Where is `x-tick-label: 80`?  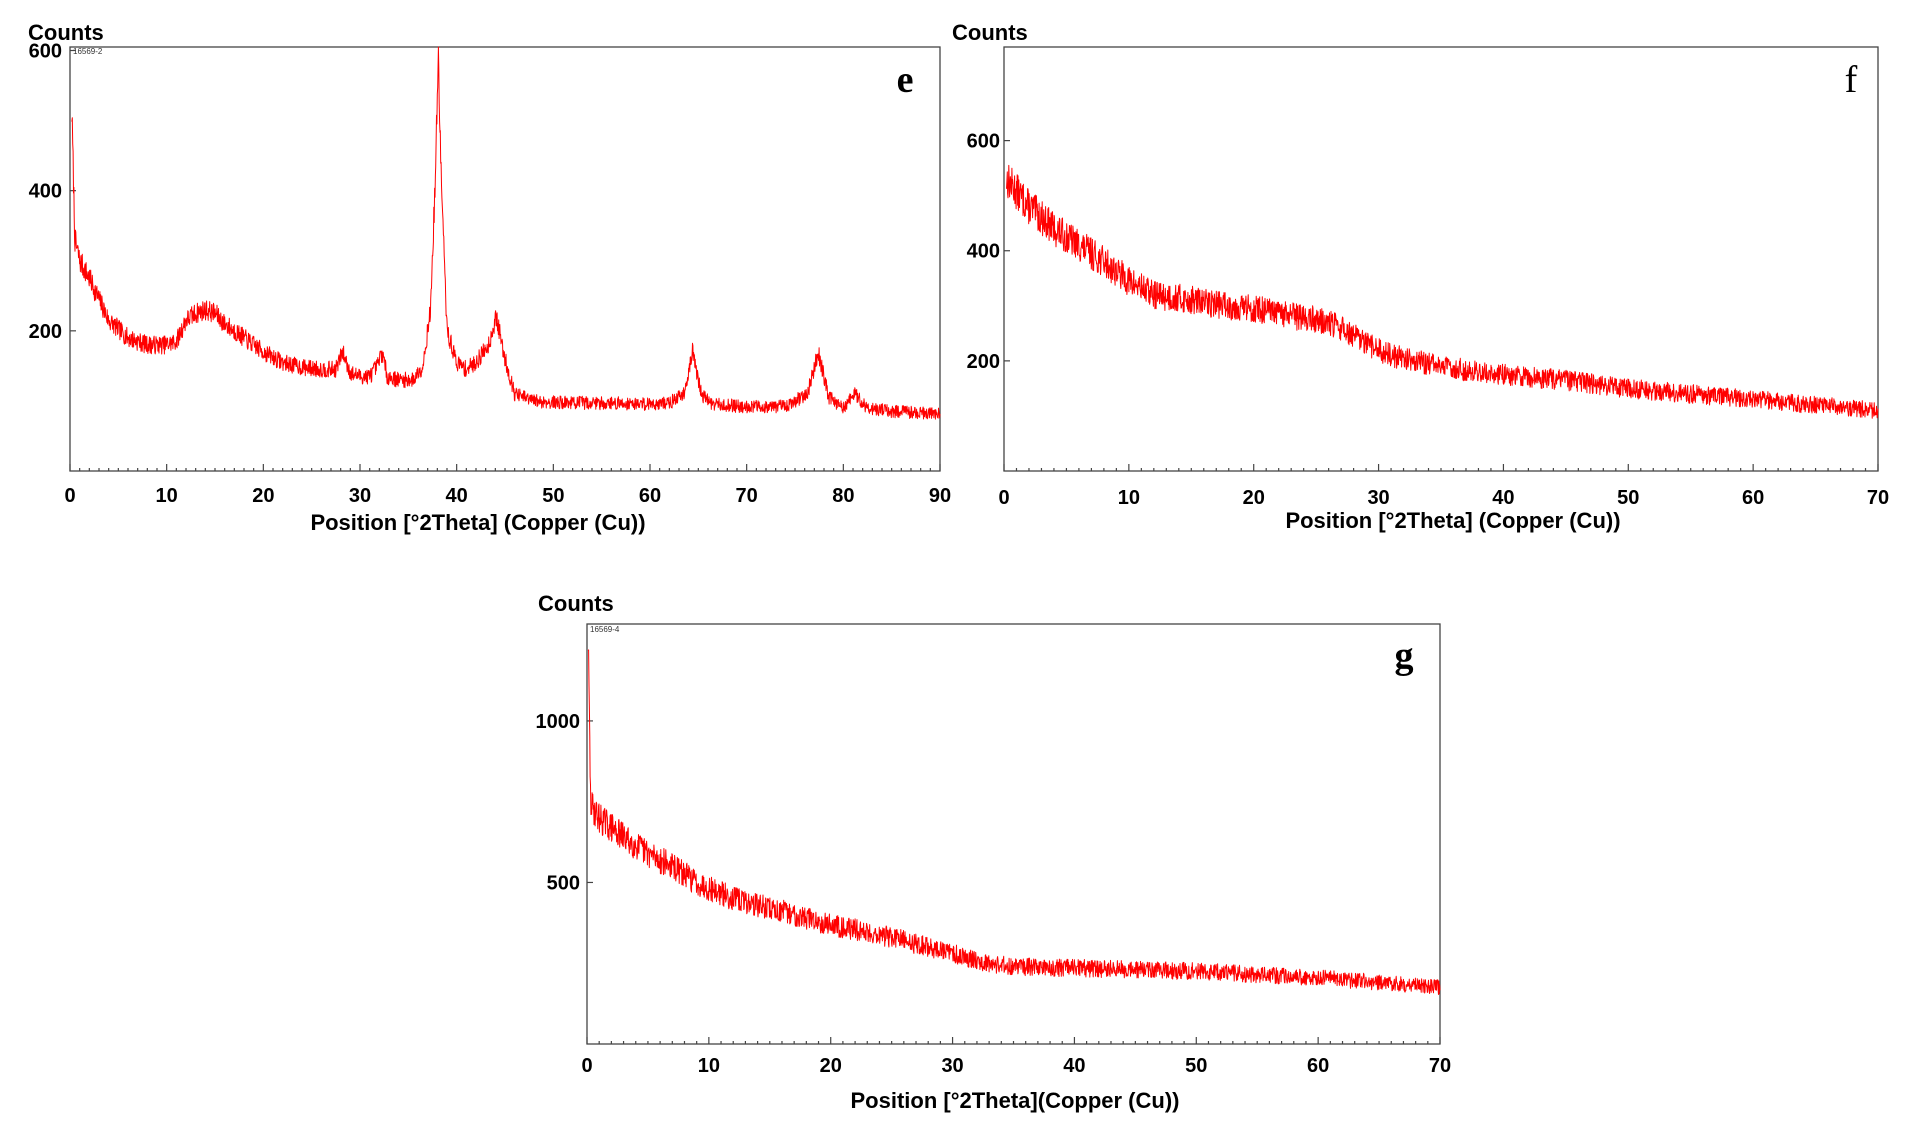
x-tick-label: 80 is located at coordinates (843, 496).